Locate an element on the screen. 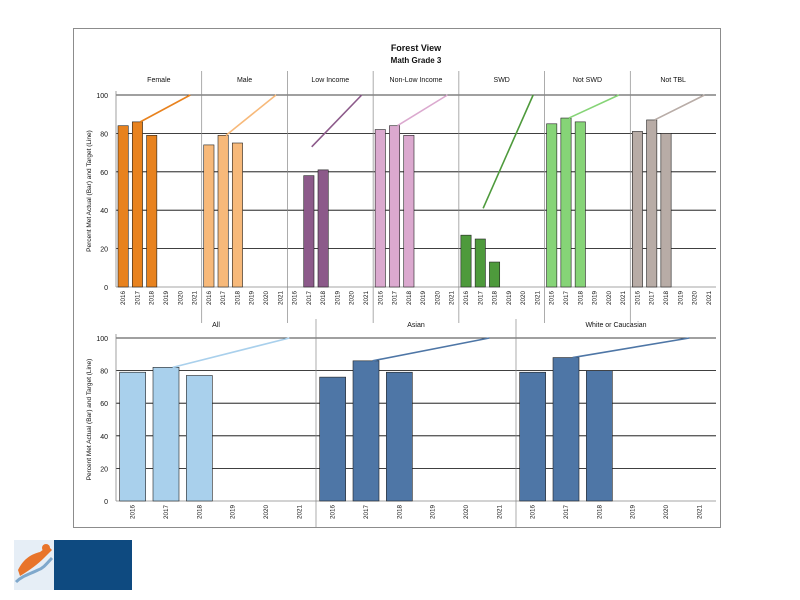  panel-label: Asian is located at coordinates (416, 325).